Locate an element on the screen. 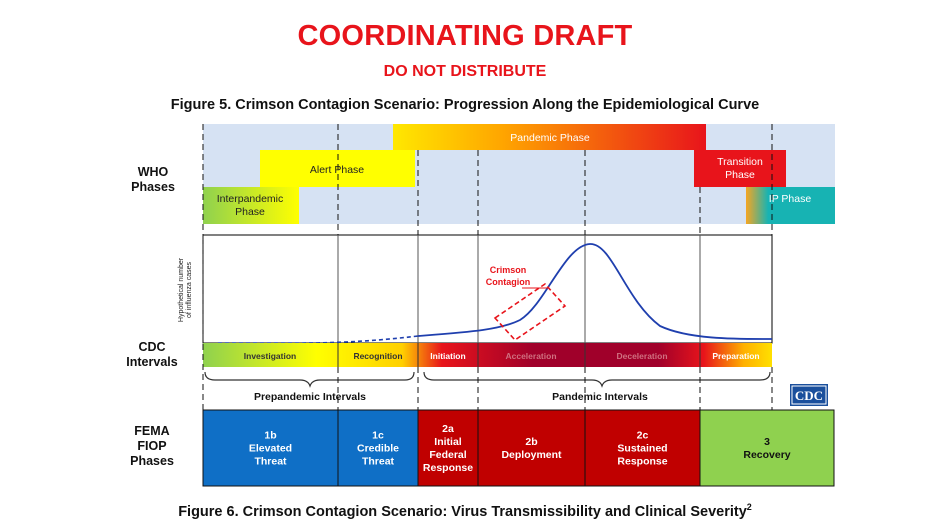 This screenshot has width=930, height=524. transition-label-line1: Transition is located at coordinates (740, 162).